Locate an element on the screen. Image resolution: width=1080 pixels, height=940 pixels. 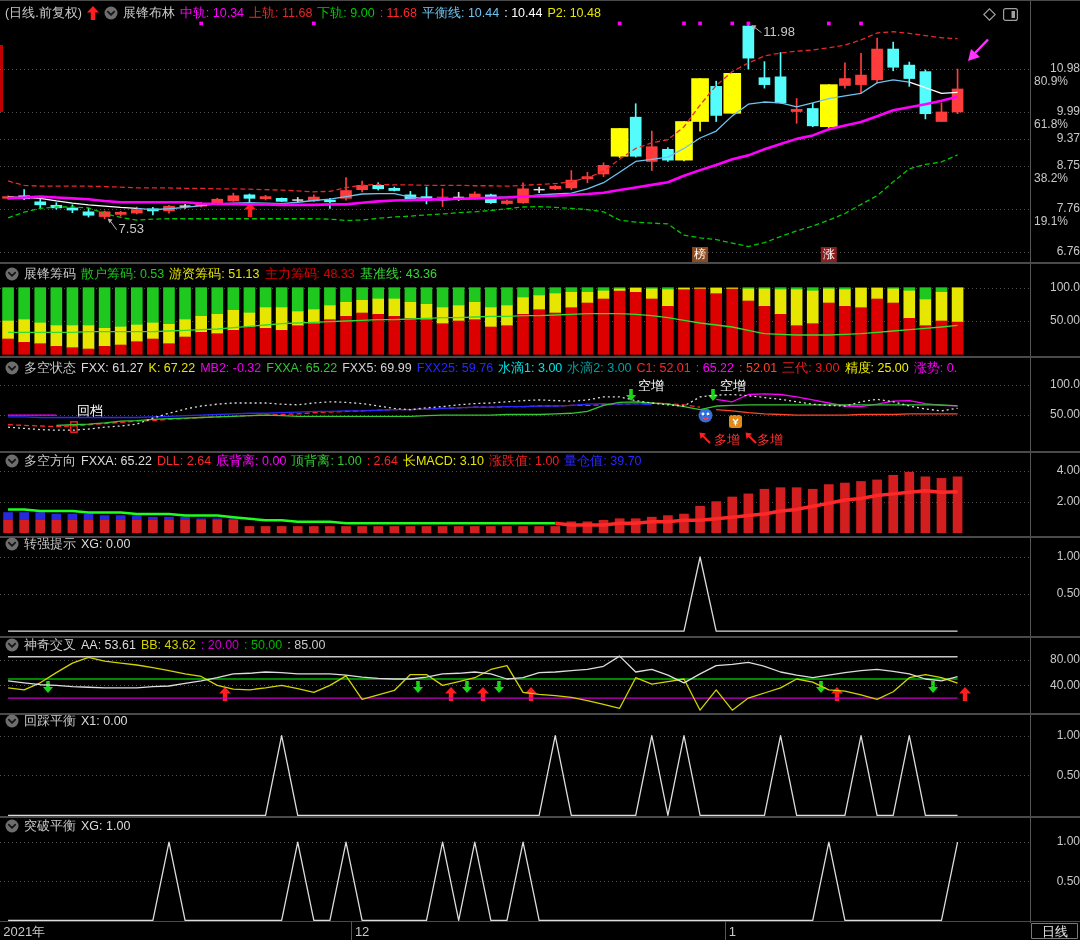
legend-label: K: 67.22 is located at coordinates (172, 368).